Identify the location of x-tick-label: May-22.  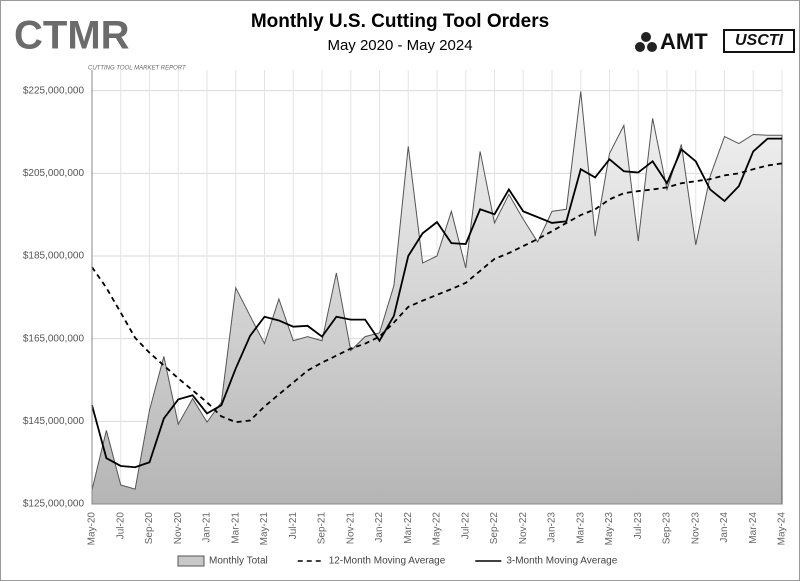
(437, 529).